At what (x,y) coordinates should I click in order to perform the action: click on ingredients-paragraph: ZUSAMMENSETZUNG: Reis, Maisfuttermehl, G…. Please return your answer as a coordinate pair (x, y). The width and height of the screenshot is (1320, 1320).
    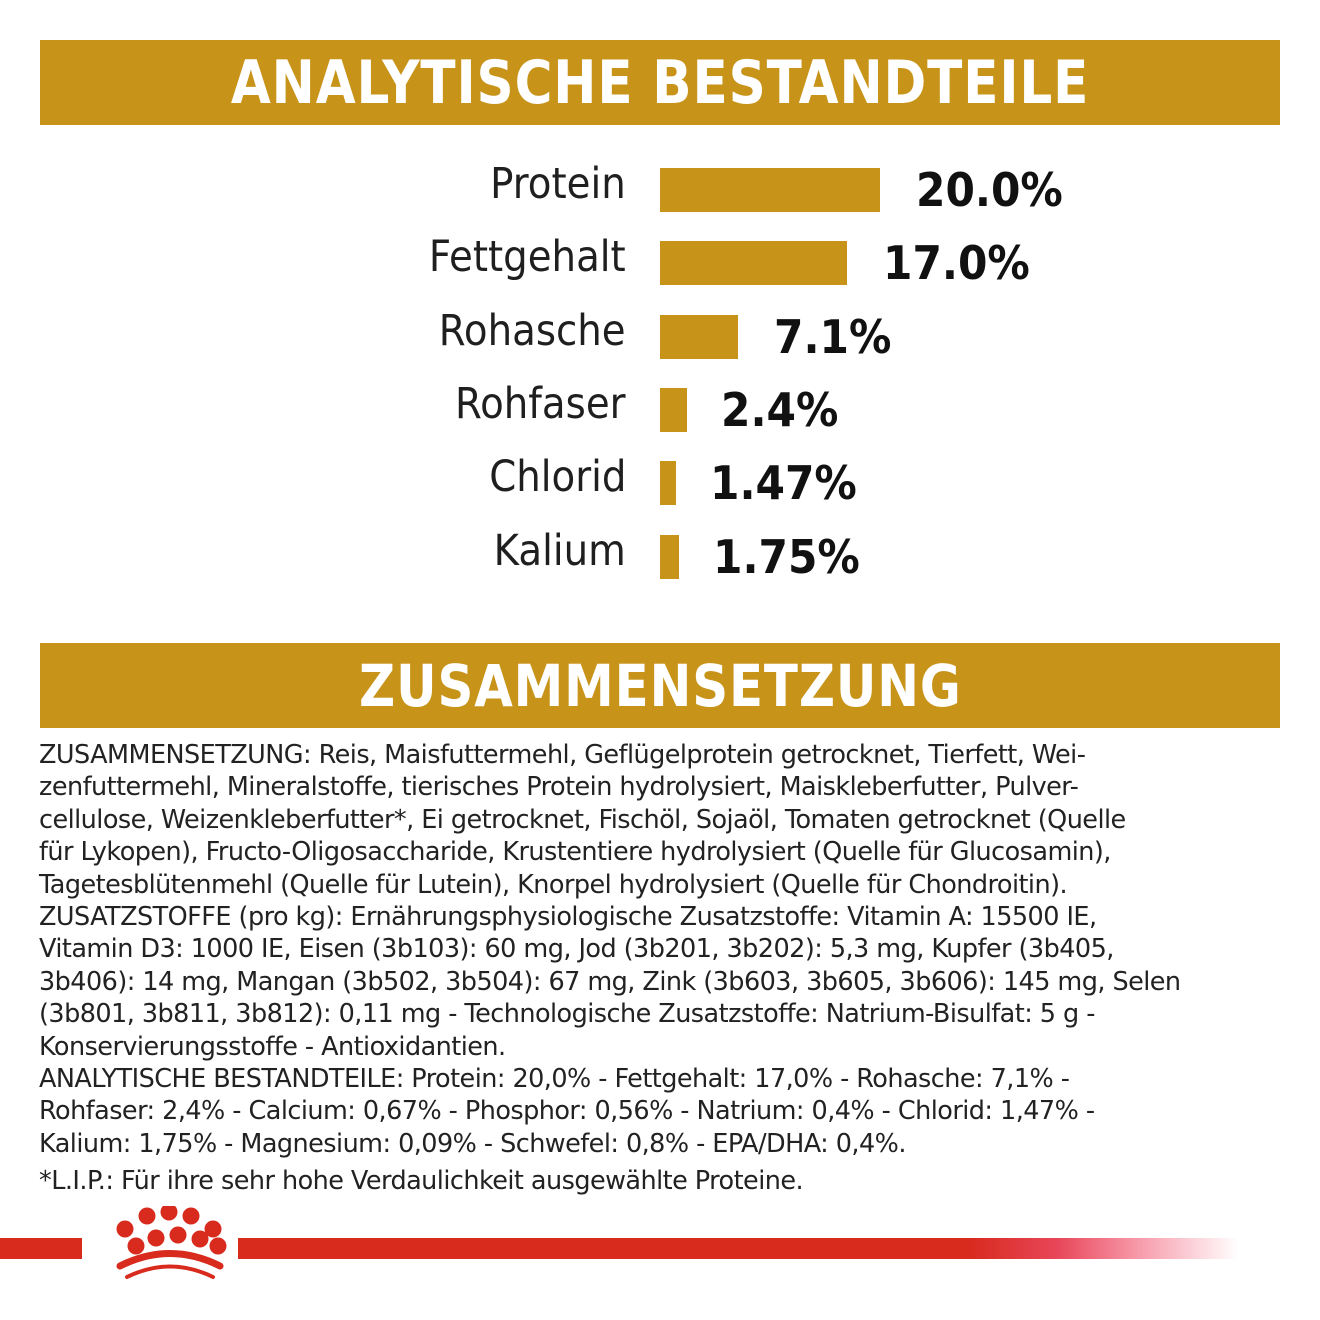
    Looking at the image, I should click on (582, 820).